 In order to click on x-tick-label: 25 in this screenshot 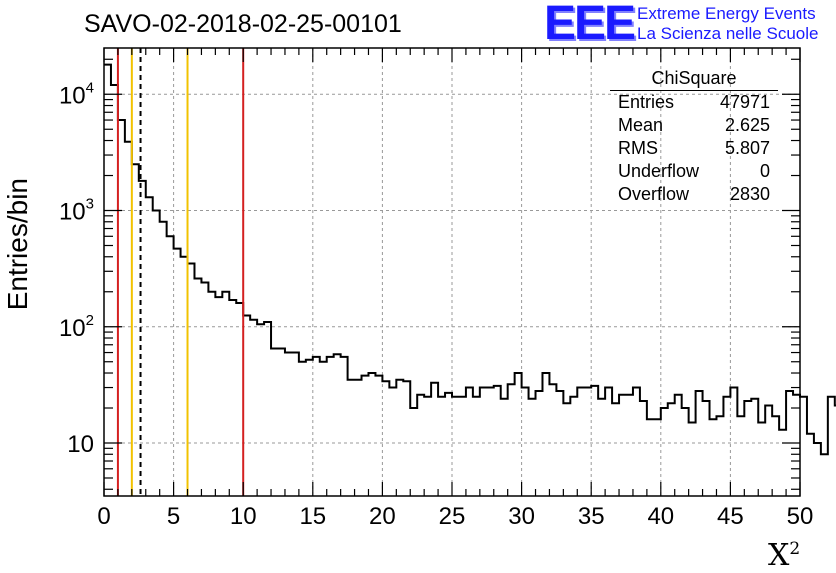, I will do `click(452, 516)`.